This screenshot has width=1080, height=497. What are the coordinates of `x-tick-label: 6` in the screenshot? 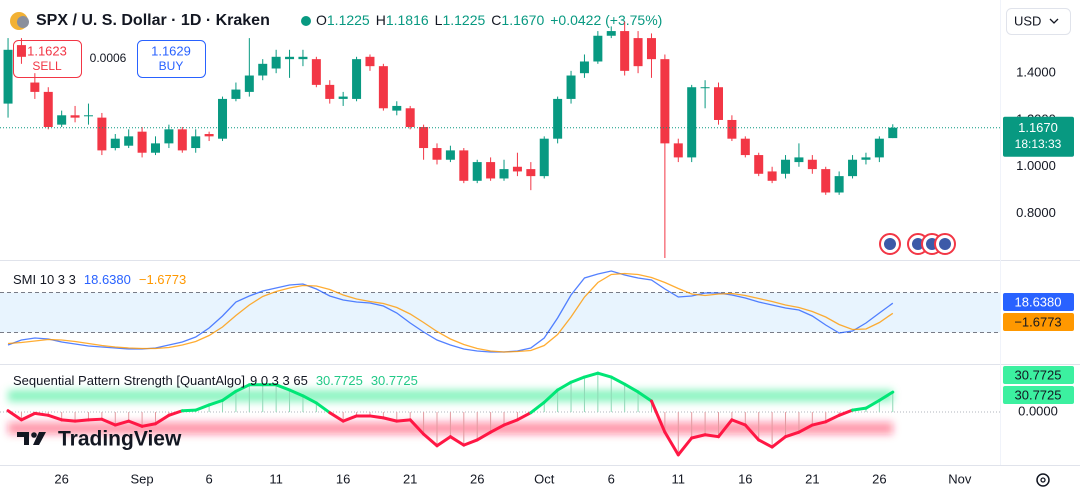 It's located at (611, 478).